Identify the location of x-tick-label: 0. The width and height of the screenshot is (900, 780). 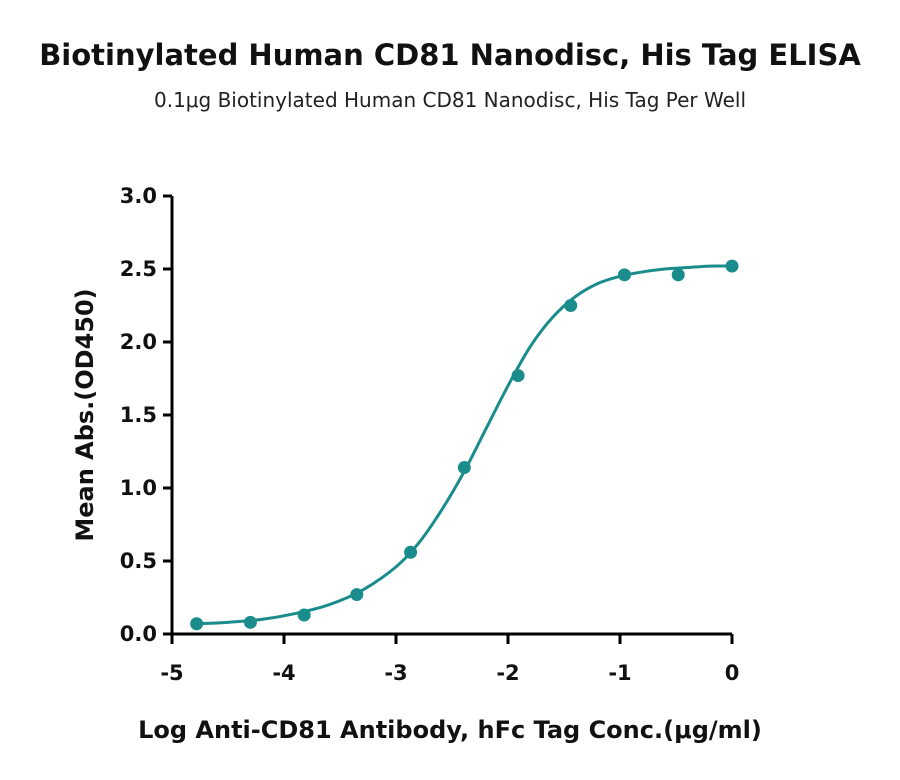
(732, 673).